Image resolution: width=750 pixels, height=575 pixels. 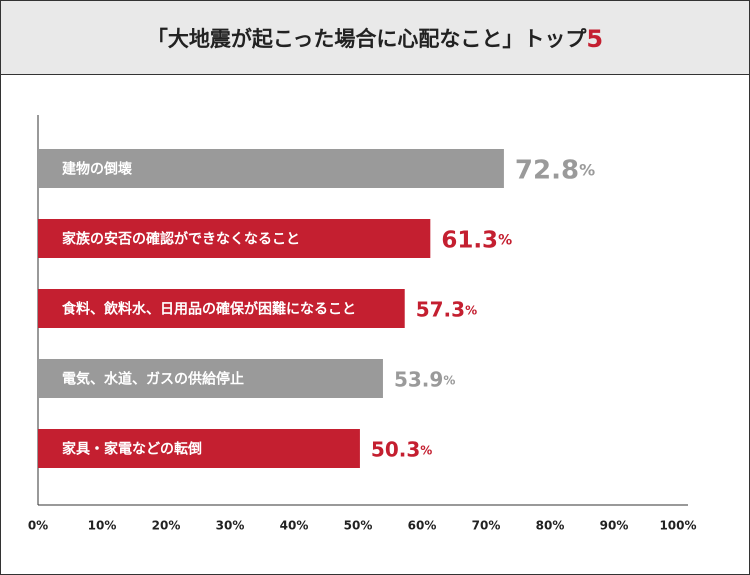 What do you see at coordinates (424, 379) in the screenshot?
I see `value-label: 53.9%` at bounding box center [424, 379].